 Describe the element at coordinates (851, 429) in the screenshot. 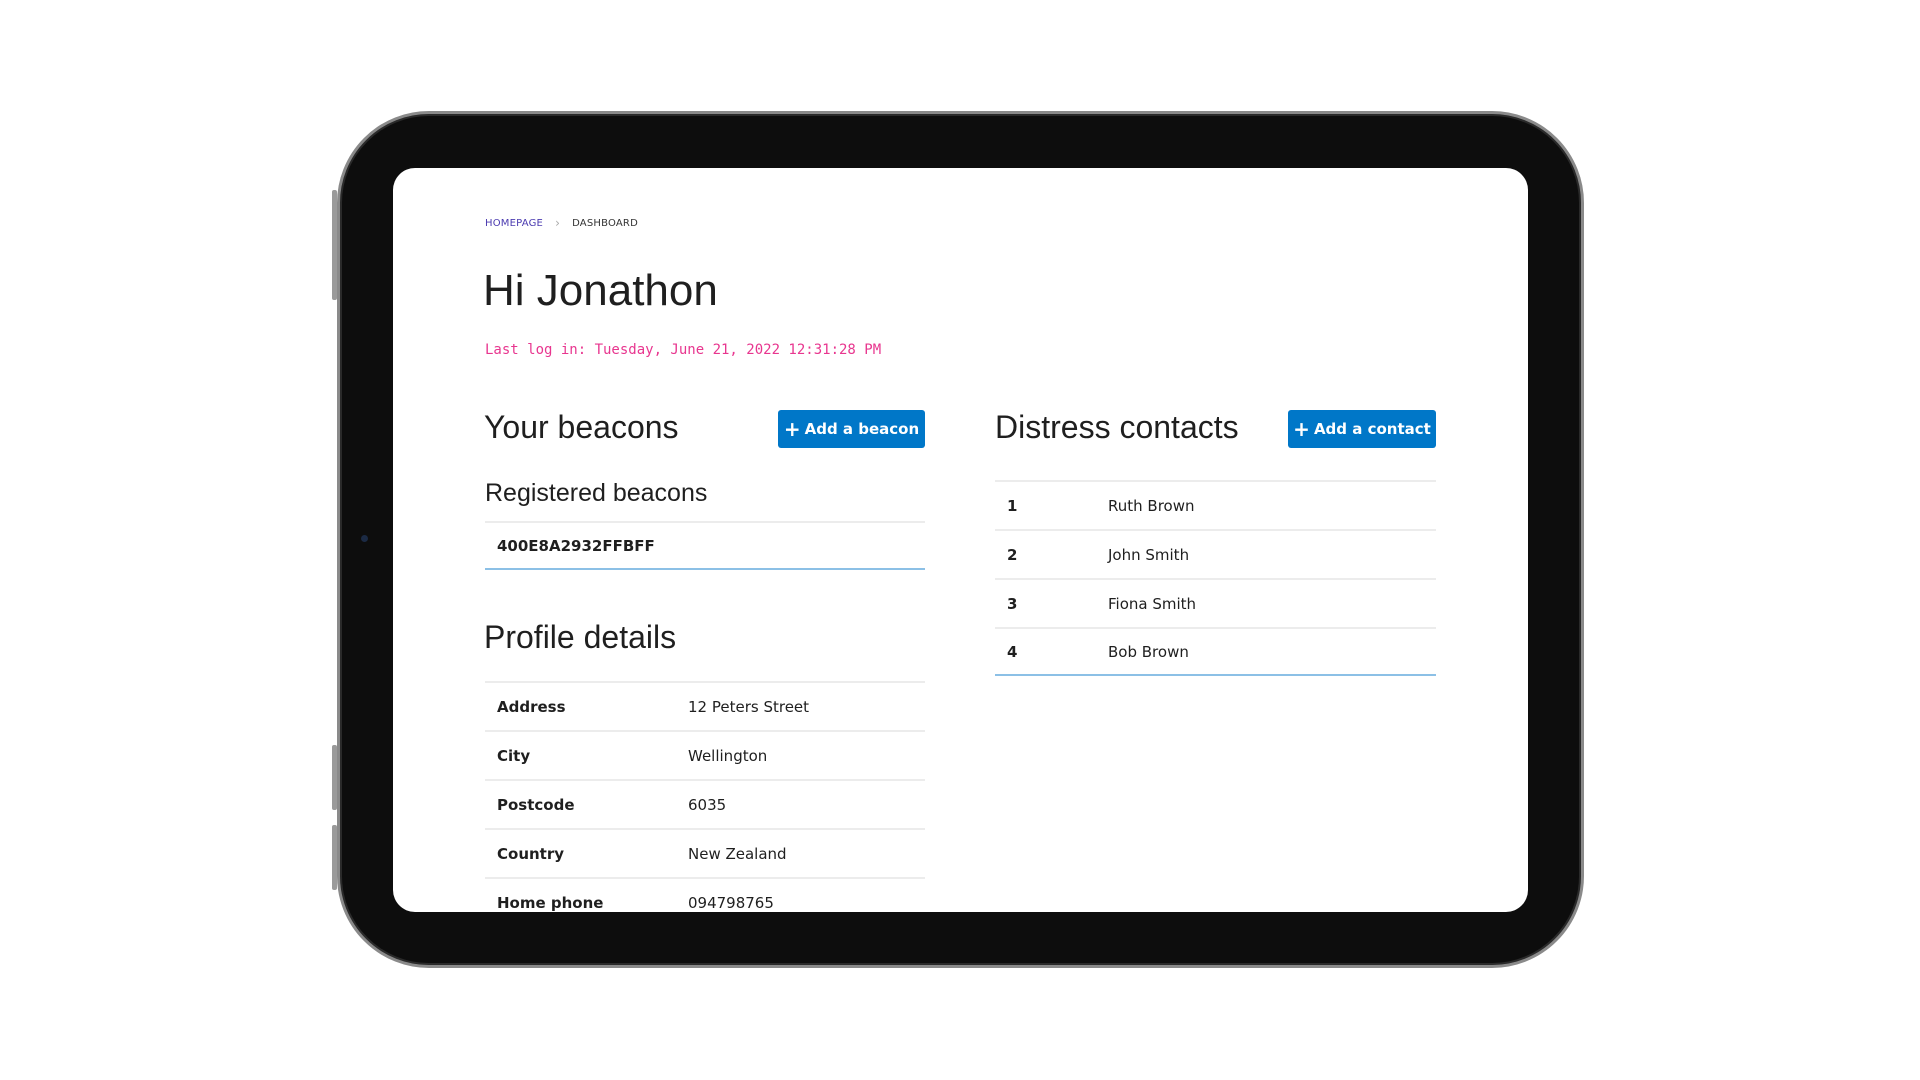

I see `add-beacon-button: + Add a beacon` at that location.